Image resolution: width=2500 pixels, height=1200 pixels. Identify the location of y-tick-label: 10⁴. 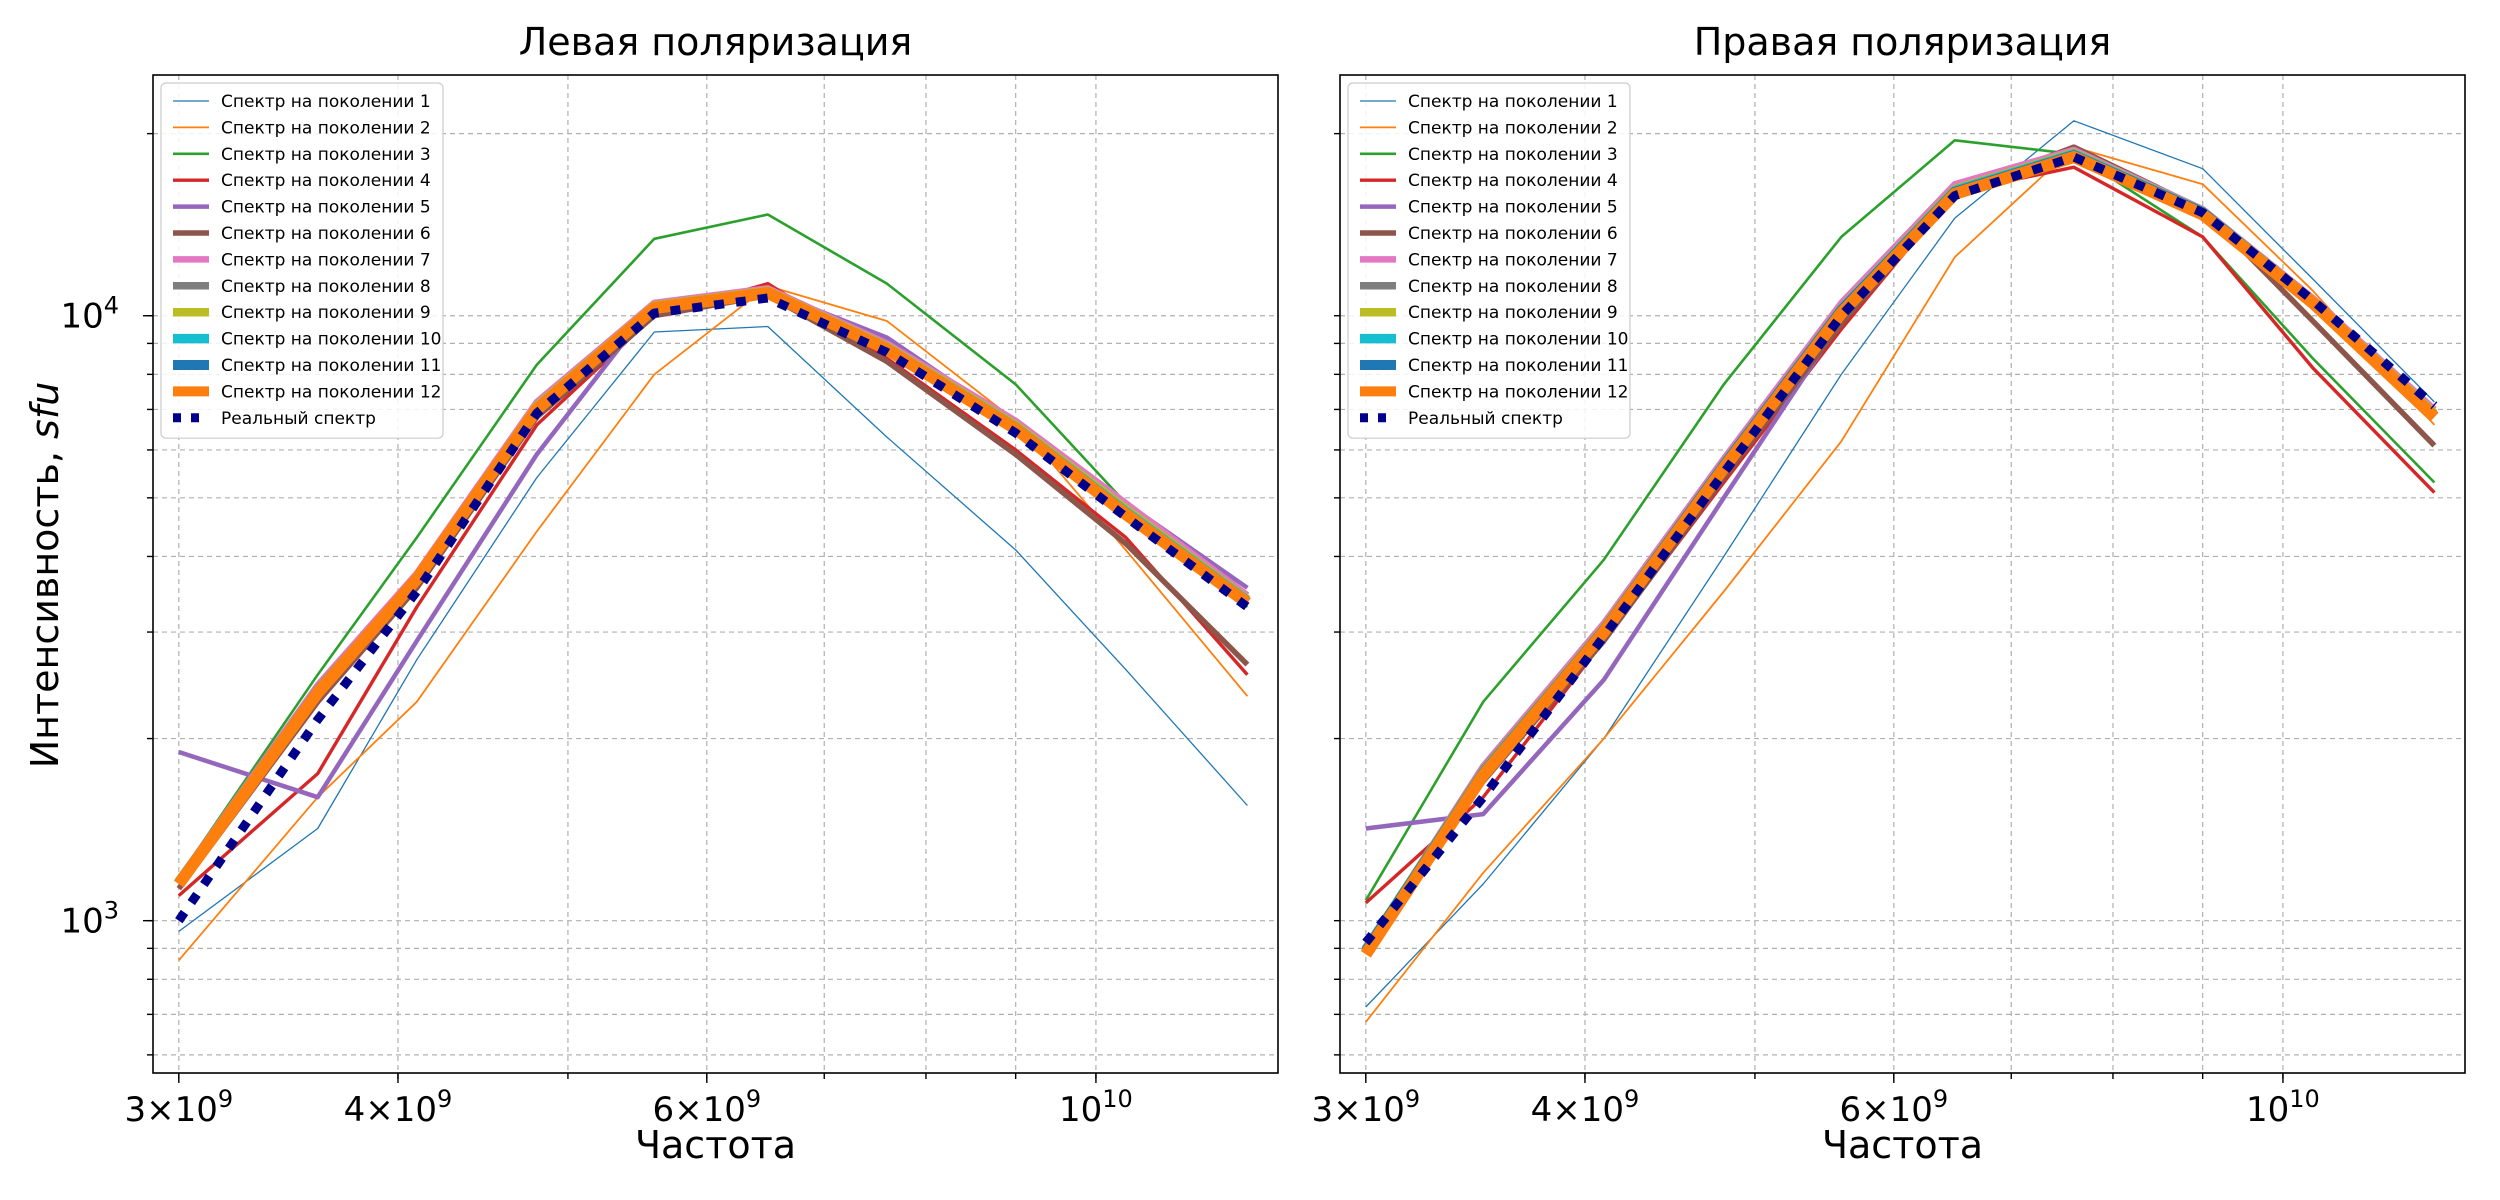
(89, 314).